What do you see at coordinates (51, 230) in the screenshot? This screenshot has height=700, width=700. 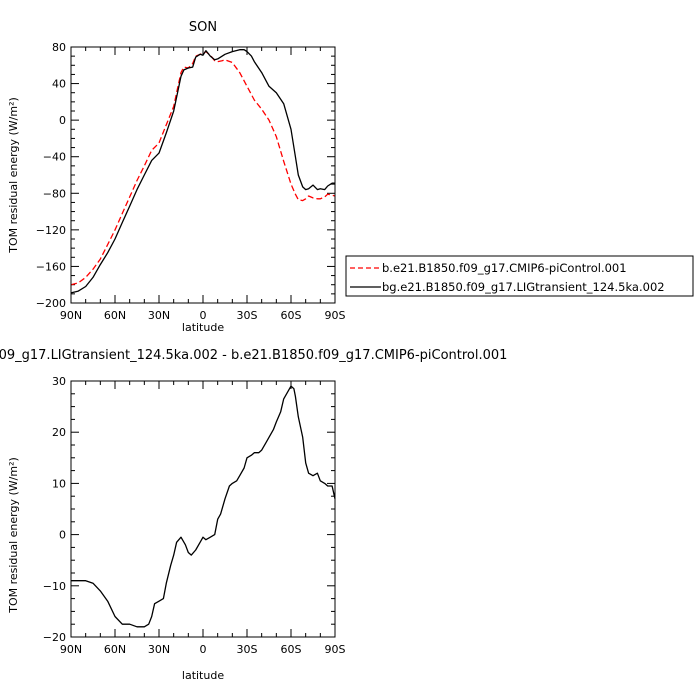 I see `y-tick-label: −120` at bounding box center [51, 230].